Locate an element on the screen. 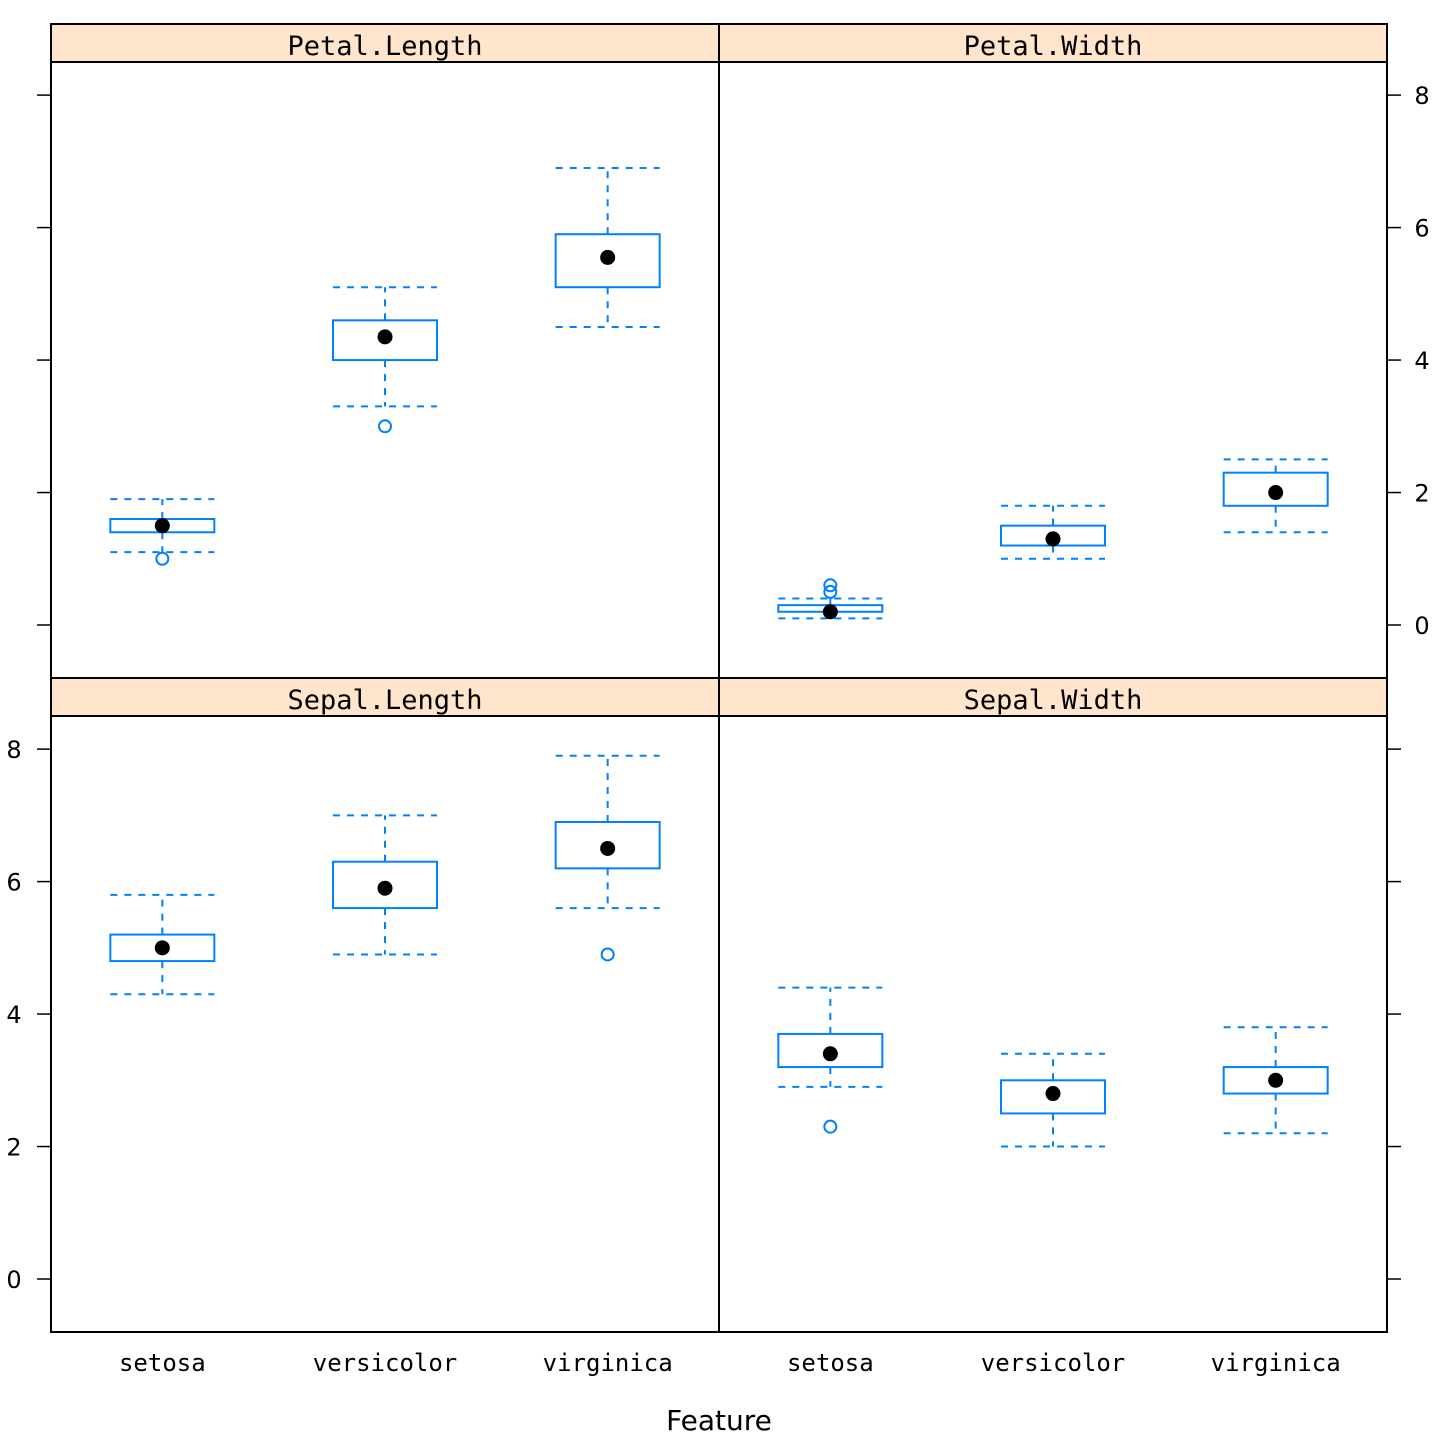  strip-label-sepal-length: Sepal.Length is located at coordinates (384, 700).